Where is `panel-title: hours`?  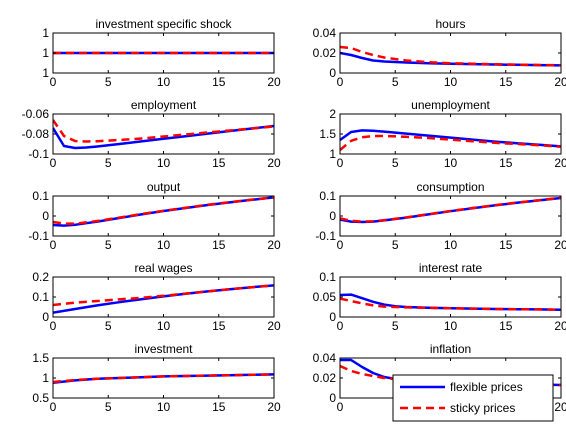 panel-title: hours is located at coordinates (450, 24).